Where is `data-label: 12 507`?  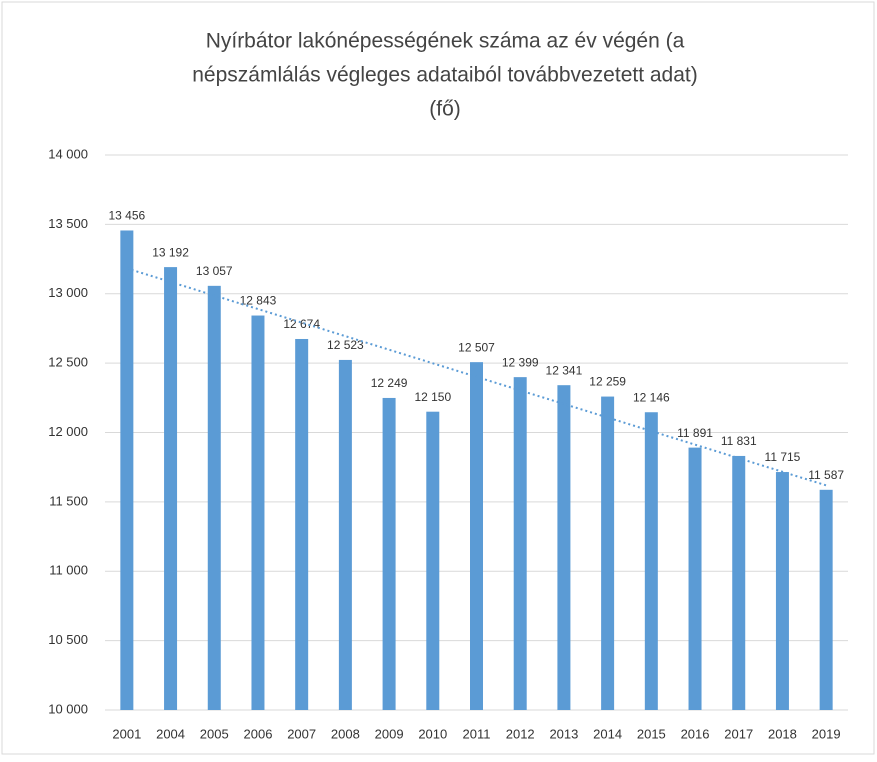 data-label: 12 507 is located at coordinates (476, 347).